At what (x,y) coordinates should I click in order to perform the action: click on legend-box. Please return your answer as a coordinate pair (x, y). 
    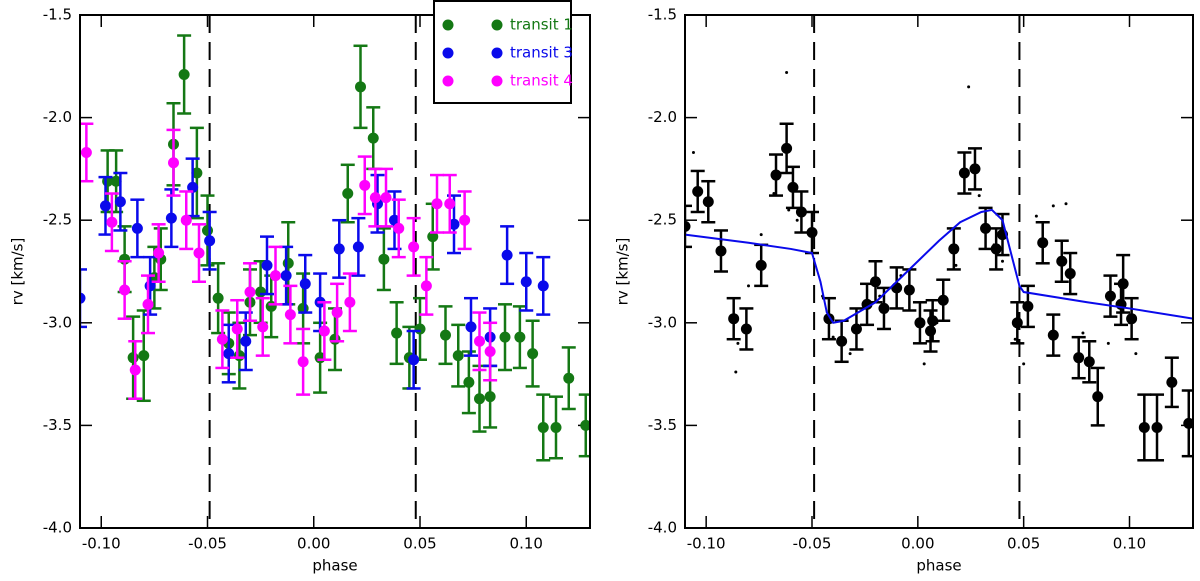
    Looking at the image, I should click on (502, 52).